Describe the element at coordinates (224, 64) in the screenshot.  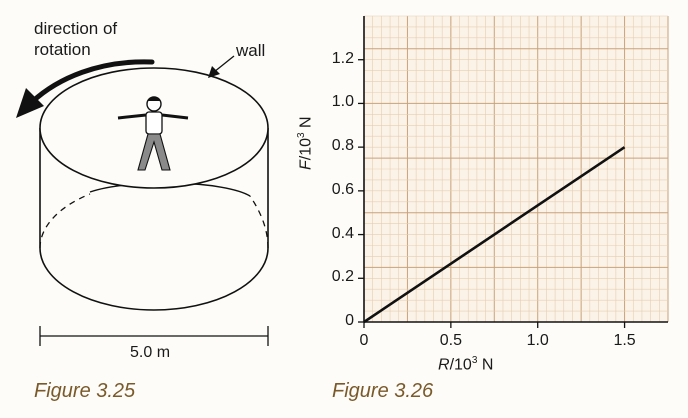
I see `wall-pointer-line` at that location.